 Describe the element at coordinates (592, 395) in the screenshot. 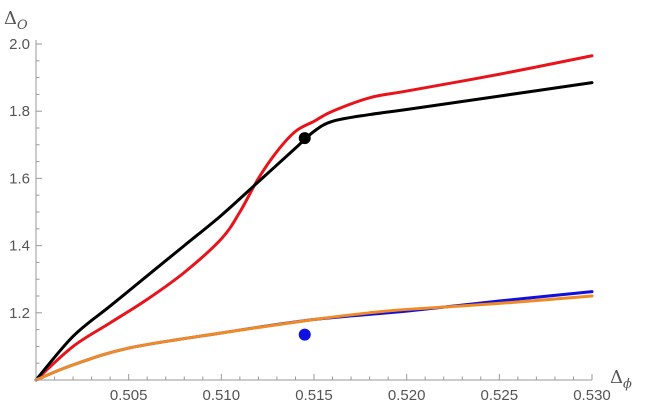

I see `x-tick-label: 0.530` at that location.